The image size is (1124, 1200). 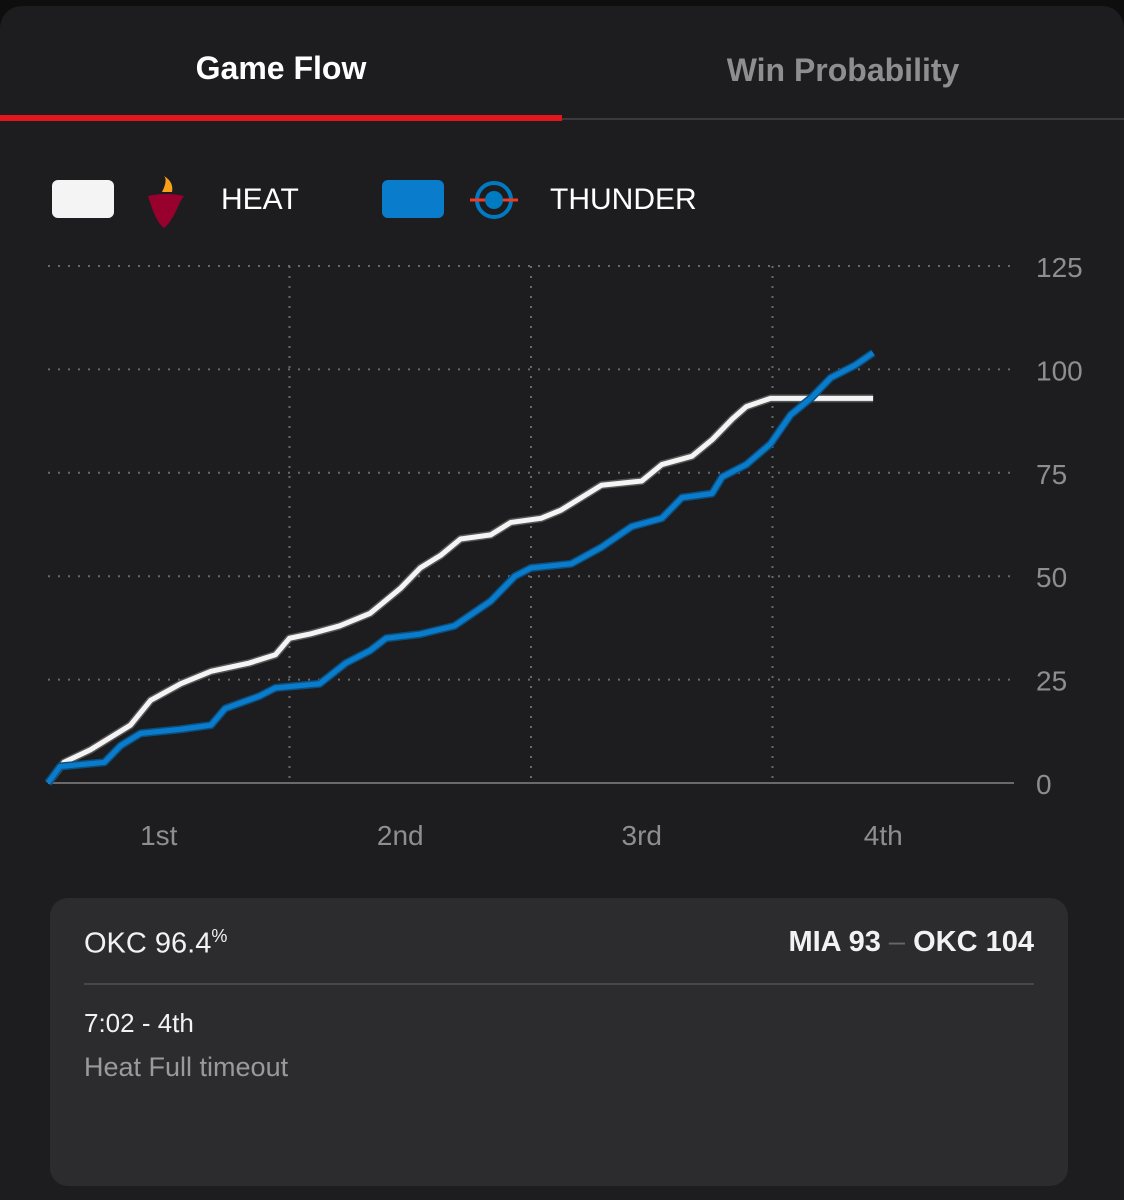 What do you see at coordinates (1051, 577) in the screenshot?
I see `y-tick-label: 50` at bounding box center [1051, 577].